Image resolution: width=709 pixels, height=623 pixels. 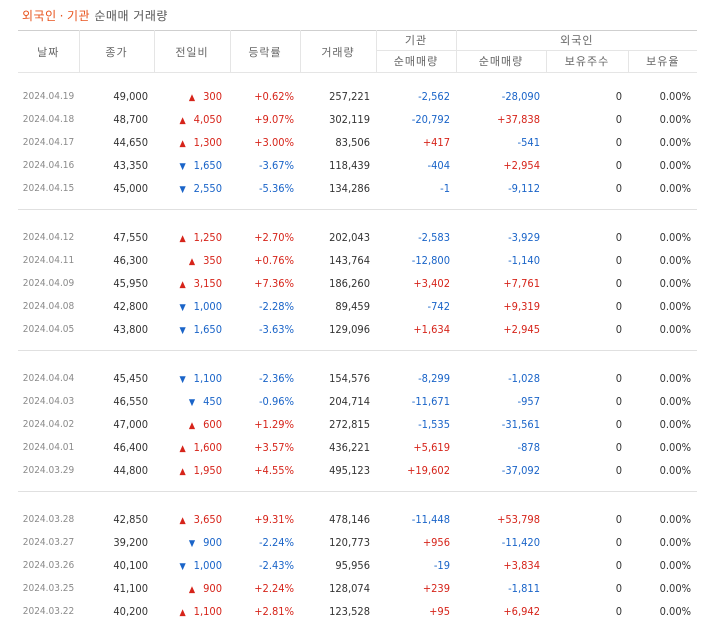 I want to click on cell-date: 2024.04.12, so click(x=48, y=237).